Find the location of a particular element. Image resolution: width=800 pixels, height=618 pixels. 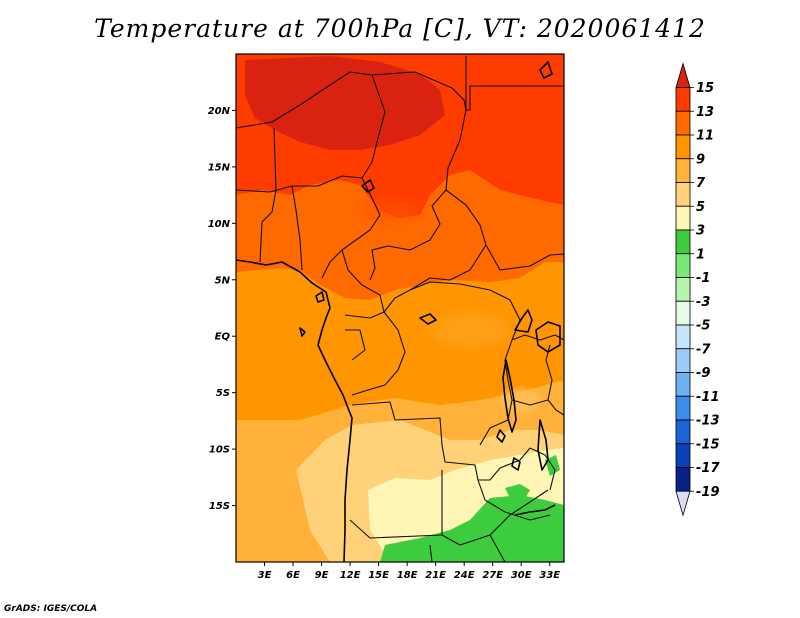

lon-tick-label: 18E is located at coordinates (407, 575).